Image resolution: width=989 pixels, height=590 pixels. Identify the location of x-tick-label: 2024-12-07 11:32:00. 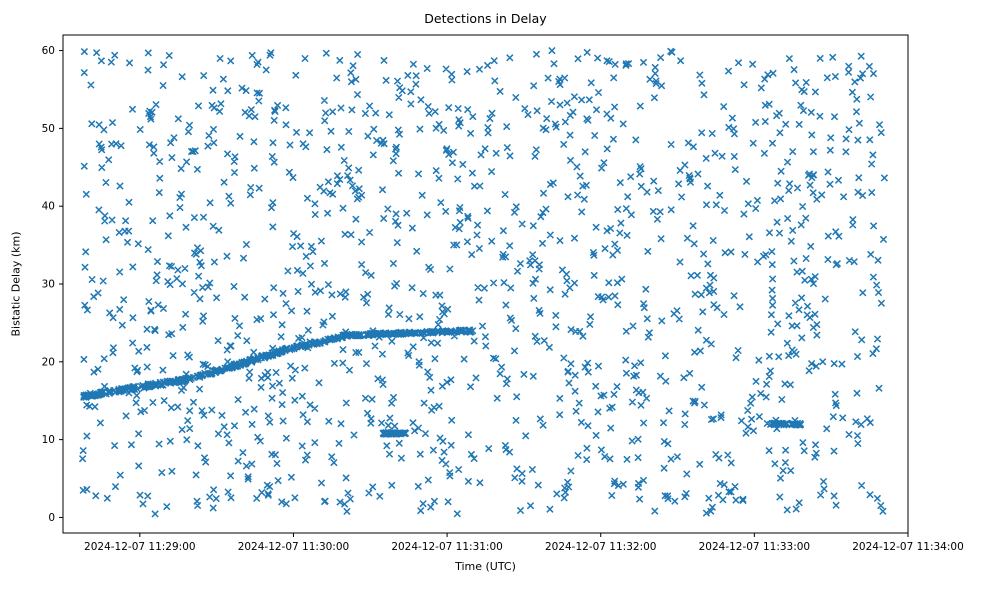
(601, 547).